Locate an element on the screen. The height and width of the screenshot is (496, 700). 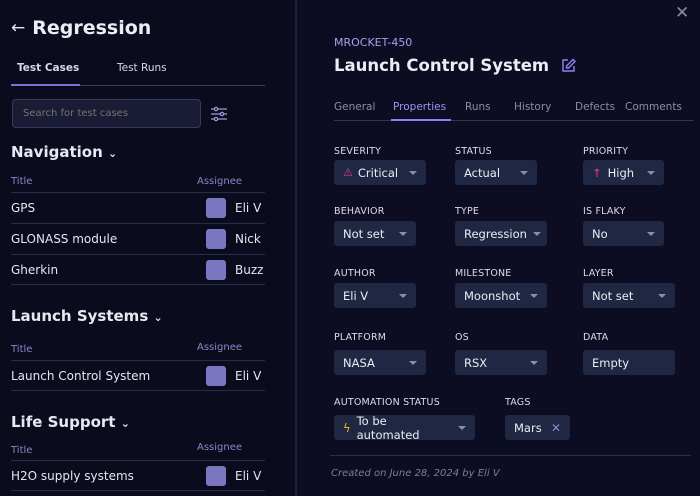
severity-value: Critical is located at coordinates (378, 172).